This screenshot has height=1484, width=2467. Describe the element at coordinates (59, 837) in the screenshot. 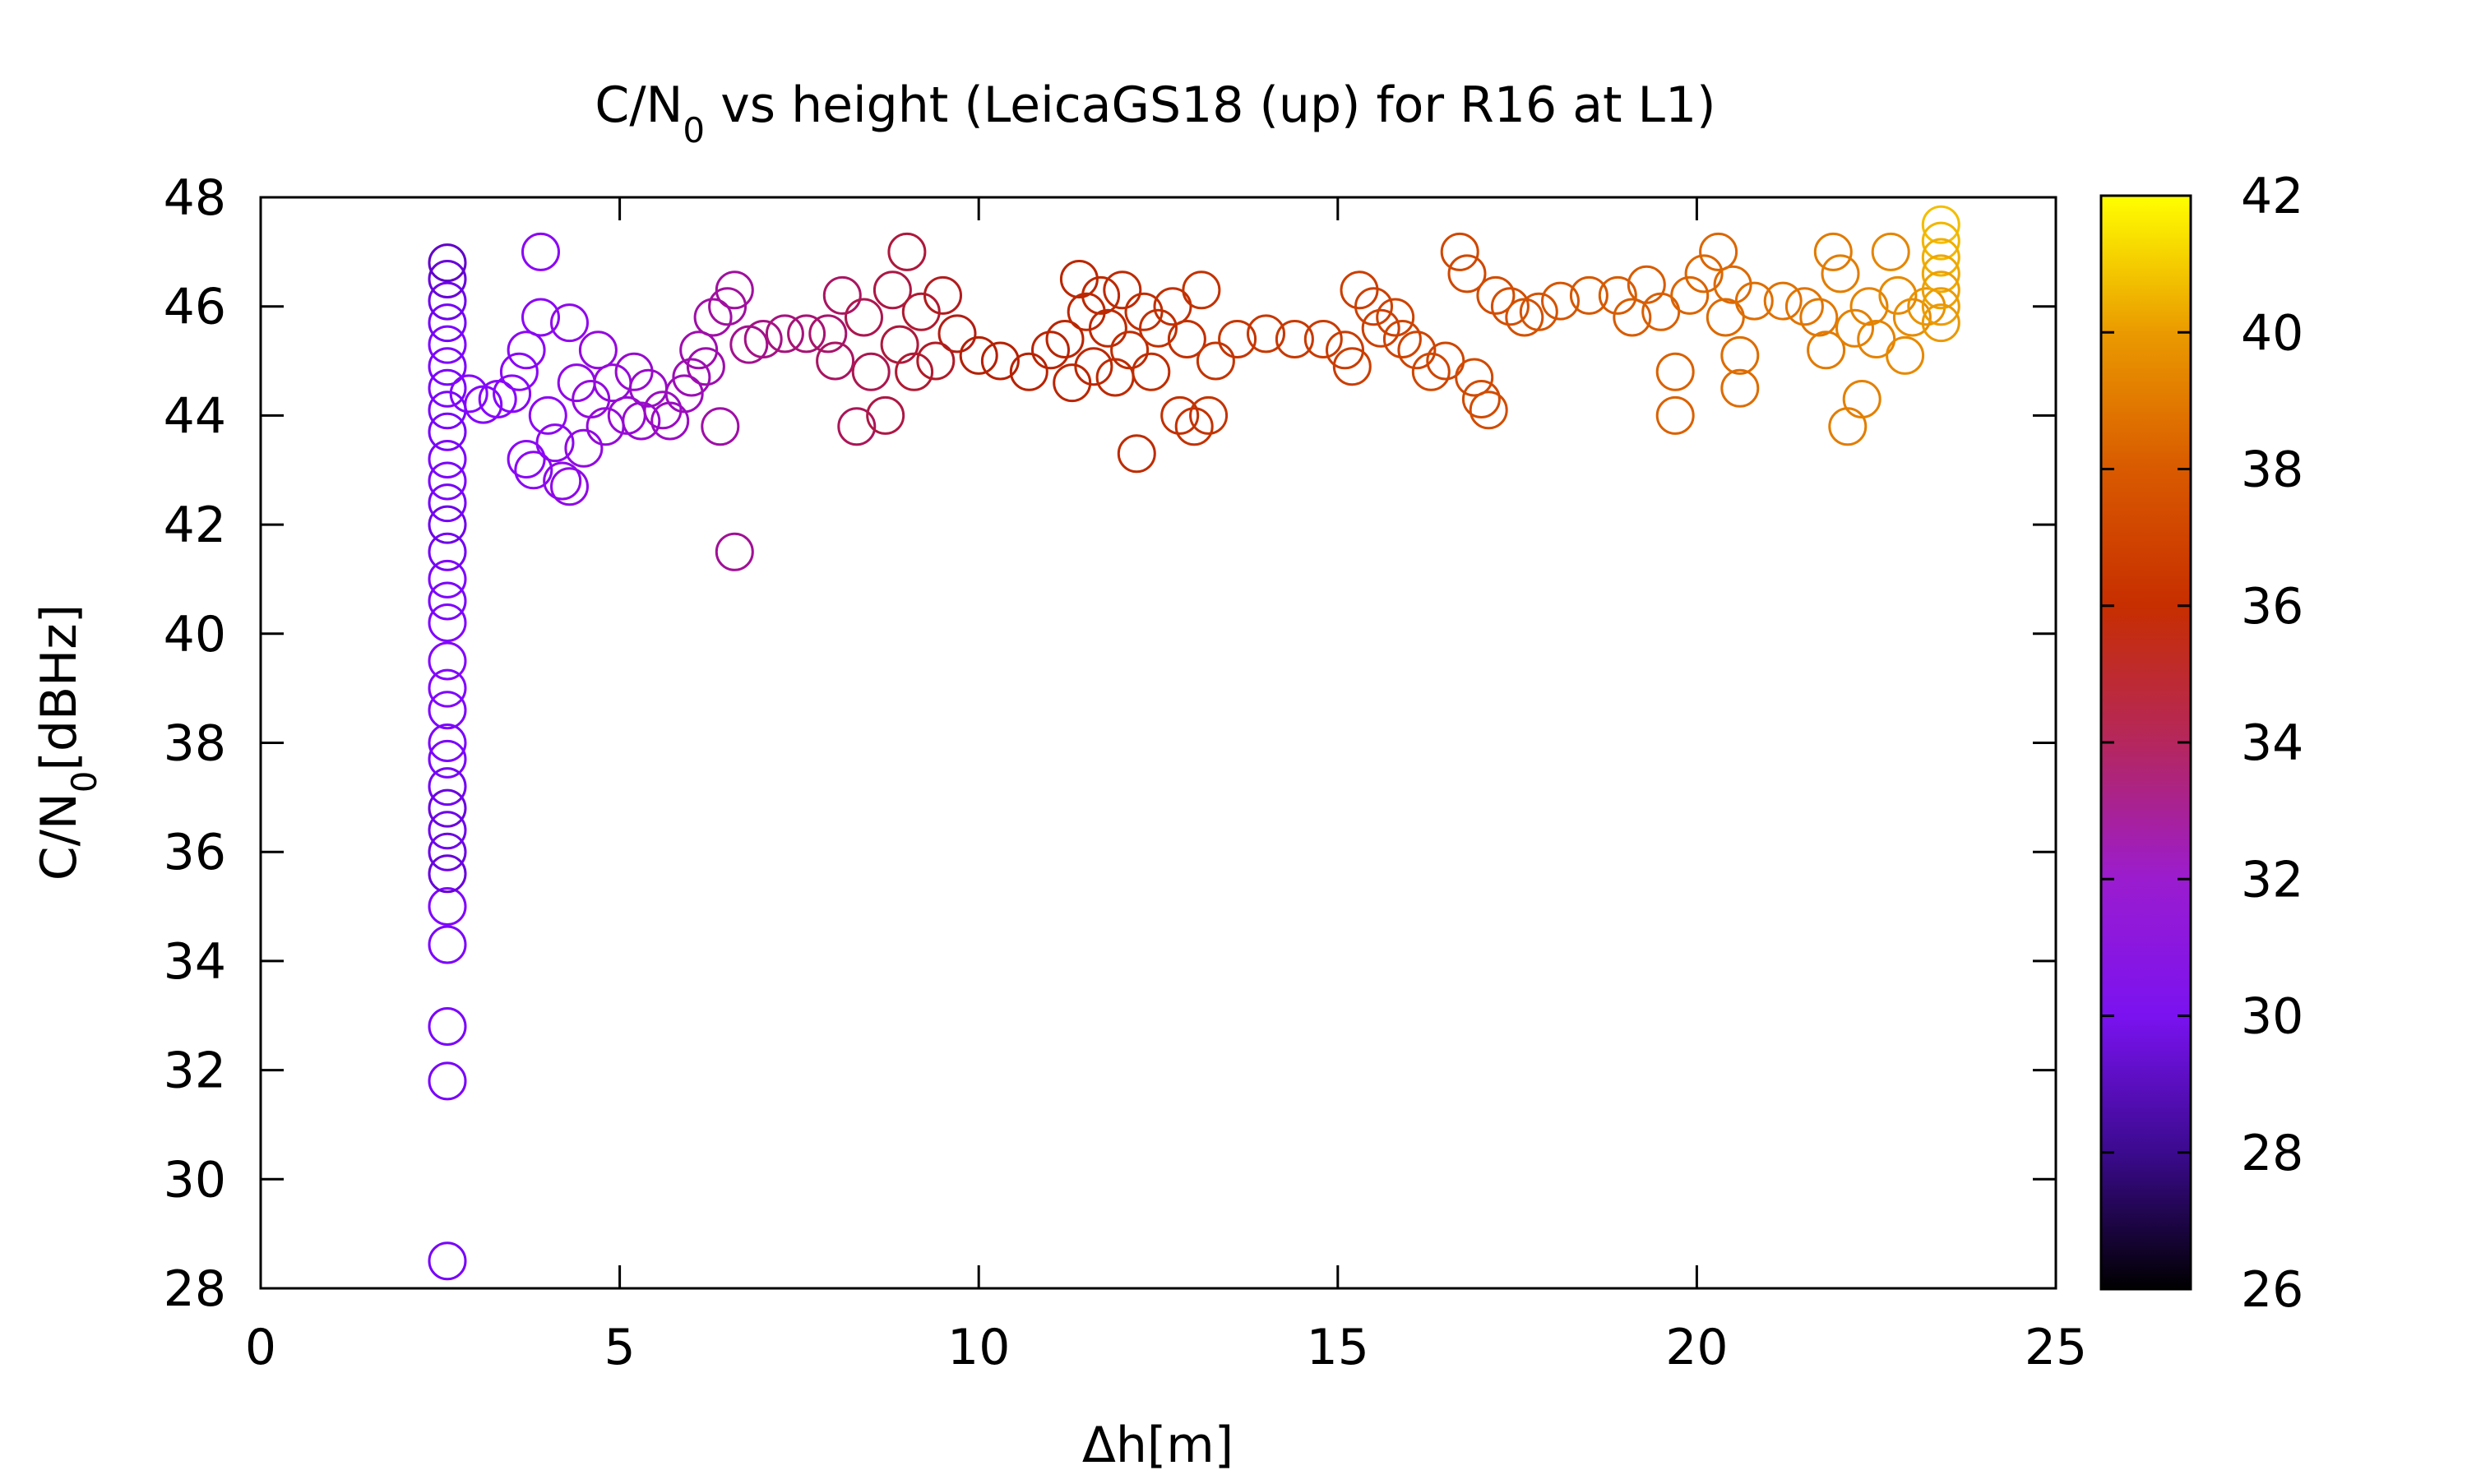

I see `y-axis-title-main: C/N` at that location.